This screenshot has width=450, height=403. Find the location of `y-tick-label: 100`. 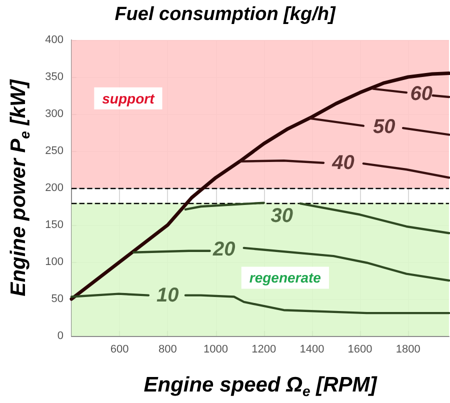

y-tick-label: 100 is located at coordinates (54, 262).